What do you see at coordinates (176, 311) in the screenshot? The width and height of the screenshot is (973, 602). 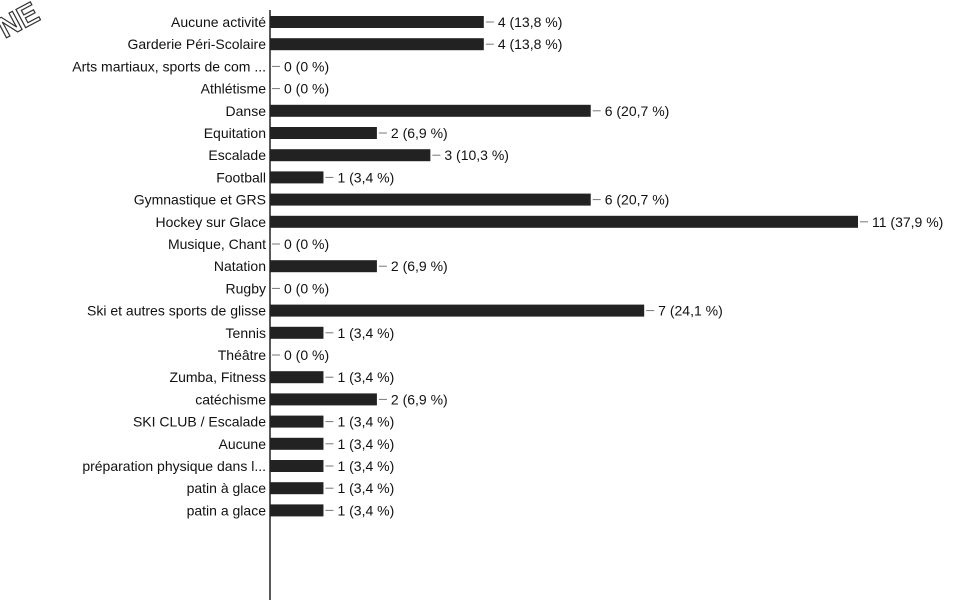 I see `category-label: Ski et autres sports de glisse` at bounding box center [176, 311].